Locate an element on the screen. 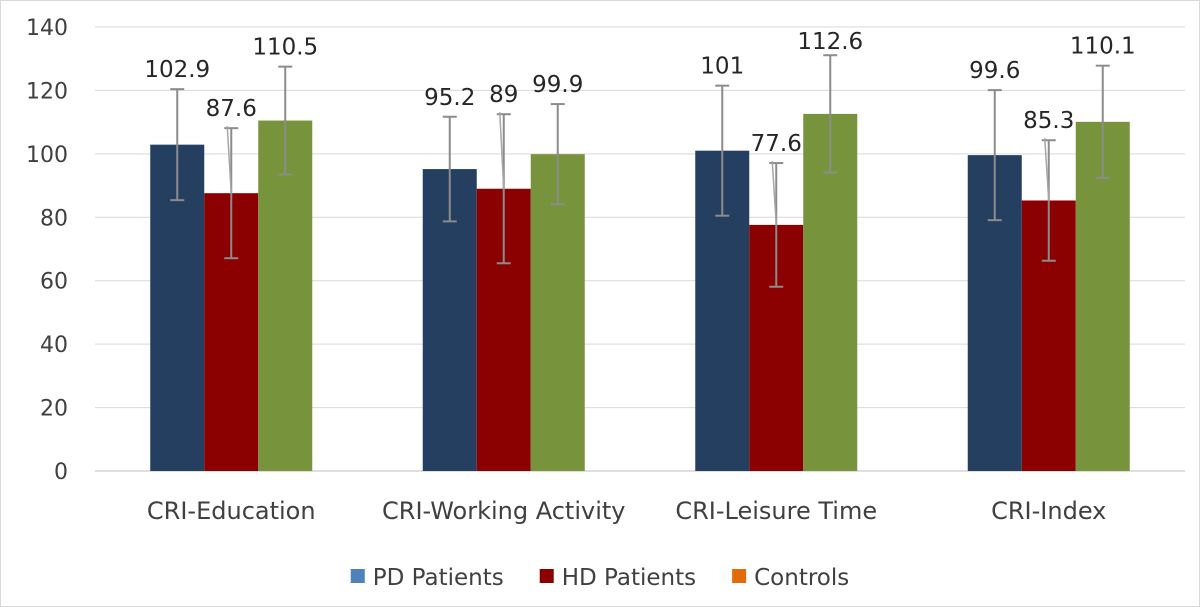 The image size is (1200, 607). data-label: 112.6 is located at coordinates (830, 42).